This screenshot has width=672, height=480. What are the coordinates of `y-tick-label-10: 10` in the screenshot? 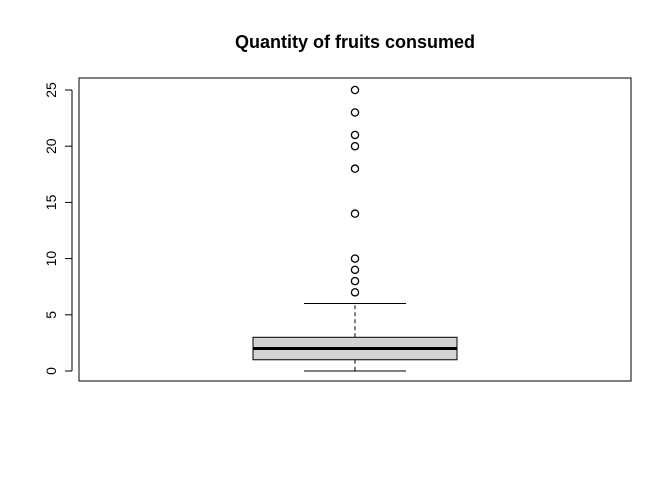 It's located at (51, 259).